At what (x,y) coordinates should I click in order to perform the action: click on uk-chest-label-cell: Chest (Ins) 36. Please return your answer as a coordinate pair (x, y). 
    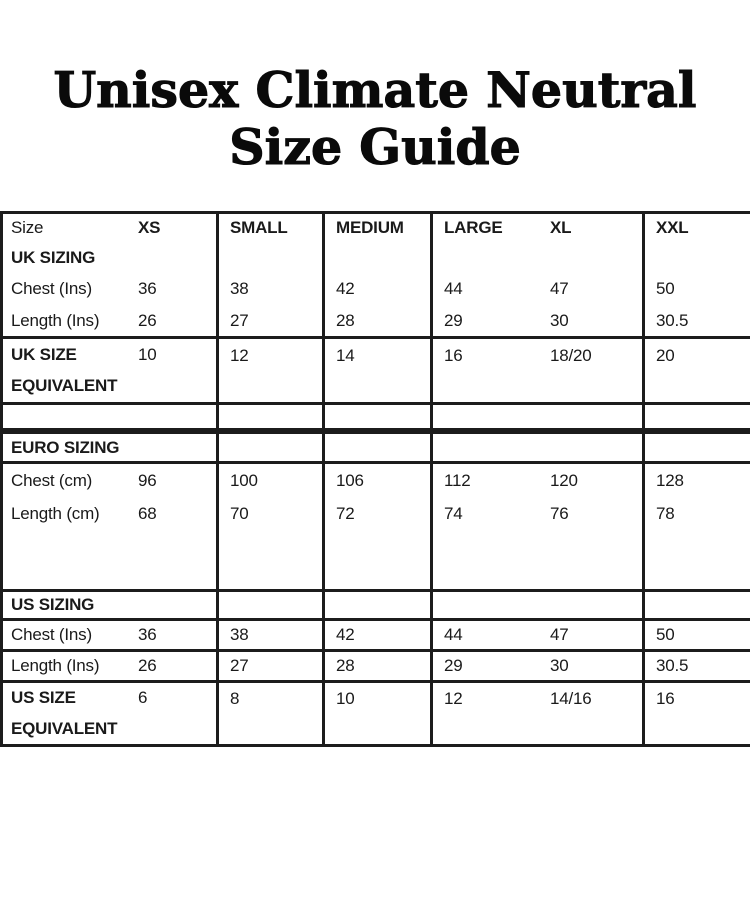
    Looking at the image, I should click on (111, 289).